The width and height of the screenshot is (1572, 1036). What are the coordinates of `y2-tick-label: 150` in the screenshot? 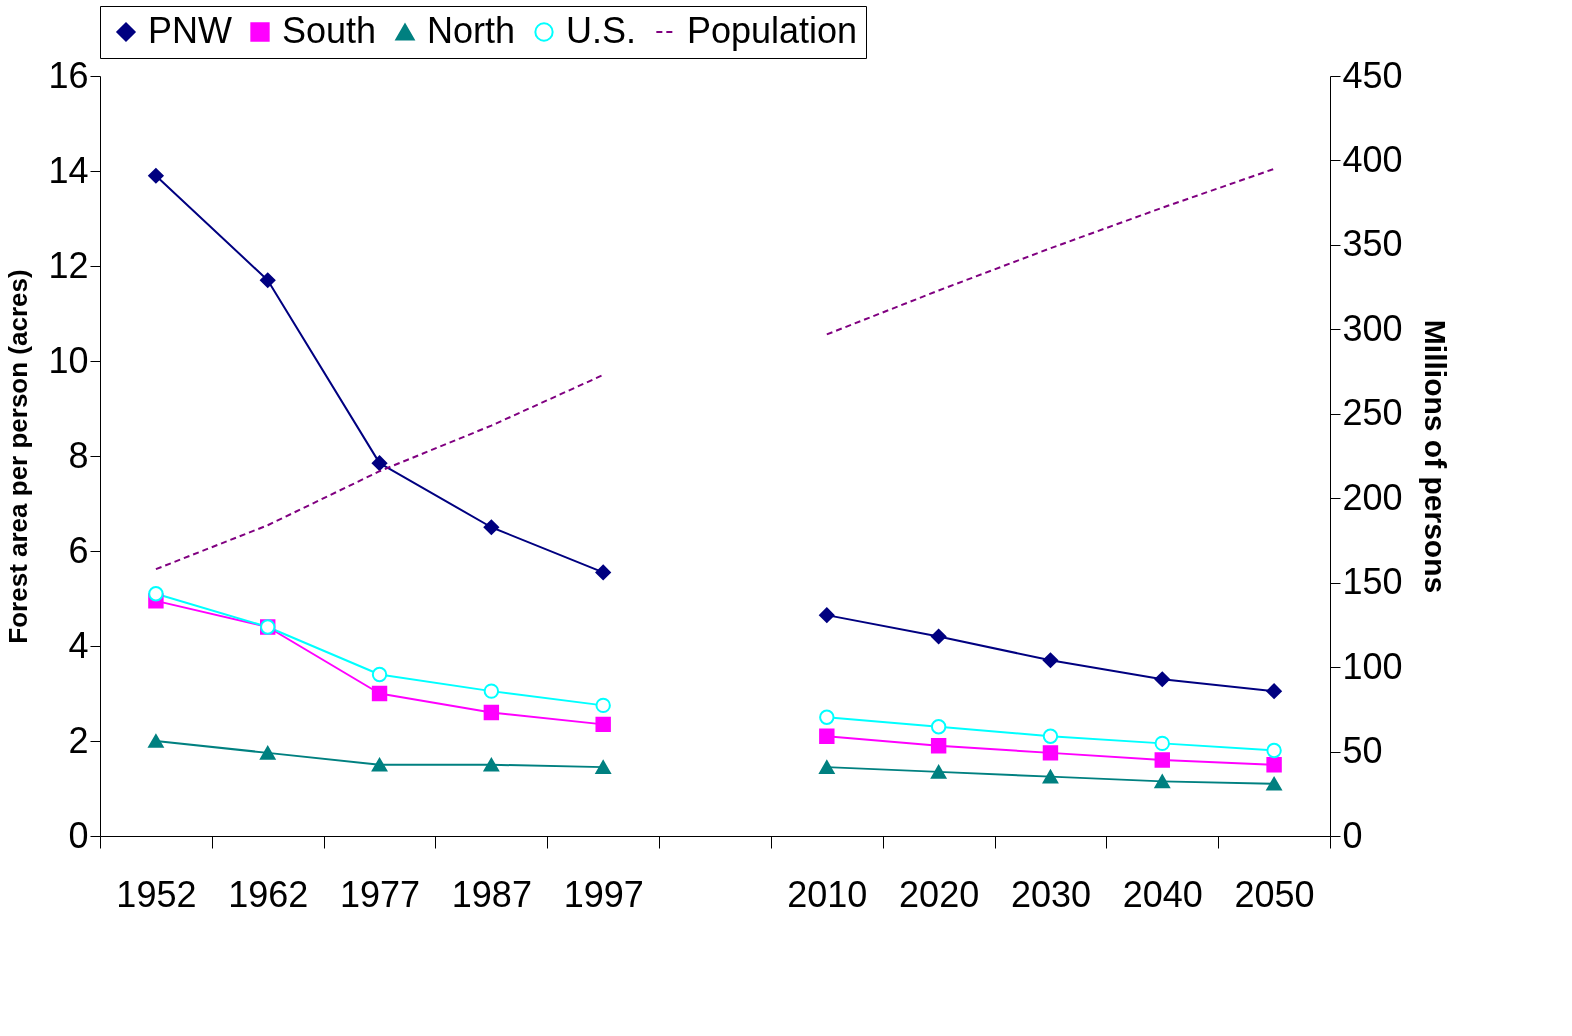 It's located at (1372, 582).